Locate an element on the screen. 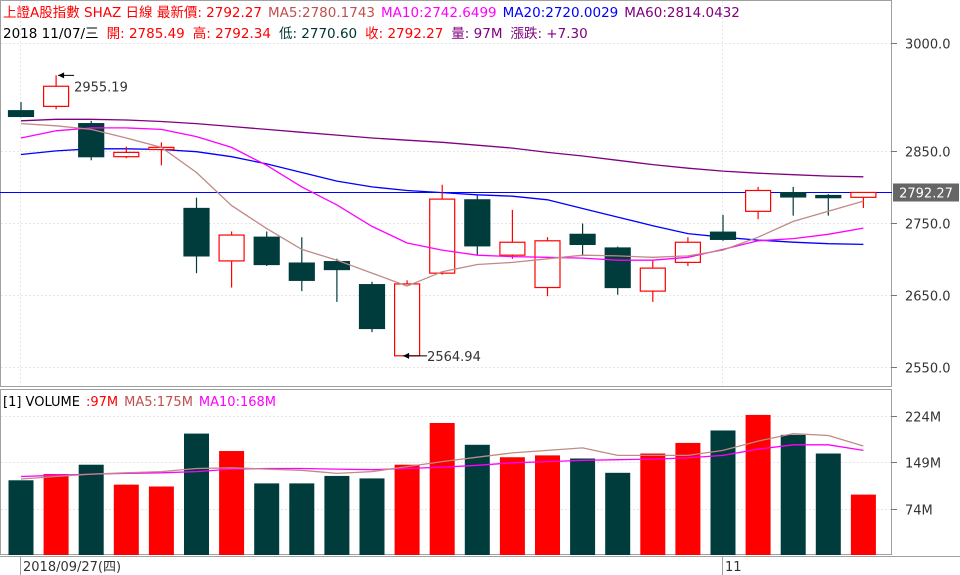 The image size is (960, 575). last-price-tag: 2792.27 is located at coordinates (926, 192).